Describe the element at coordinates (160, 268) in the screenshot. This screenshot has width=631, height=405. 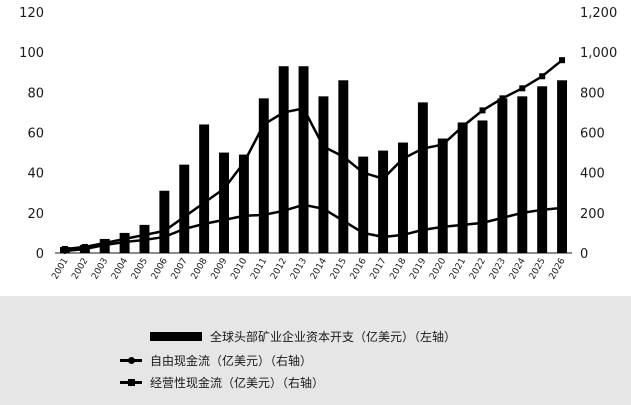
I see `x-tick-label: 2006` at that location.